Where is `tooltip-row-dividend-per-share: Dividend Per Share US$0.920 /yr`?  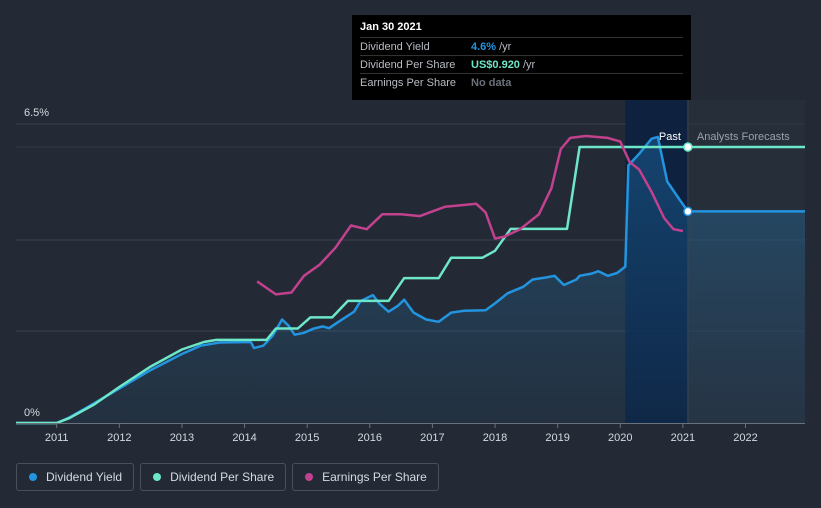
tooltip-row-dividend-per-share: Dividend Per Share US$0.920 /yr is located at coordinates (521, 64).